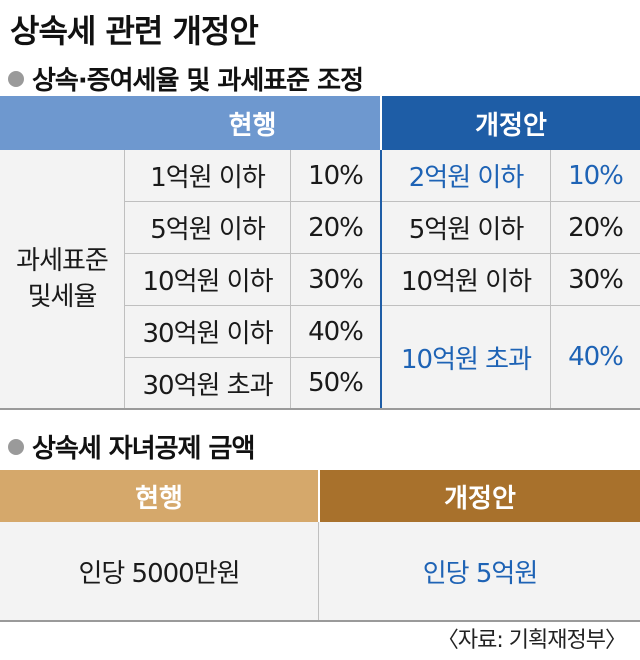 The height and width of the screenshot is (660, 640). What do you see at coordinates (208, 175) in the screenshot?
I see `current-bracket-1: 1억원 이하` at bounding box center [208, 175].